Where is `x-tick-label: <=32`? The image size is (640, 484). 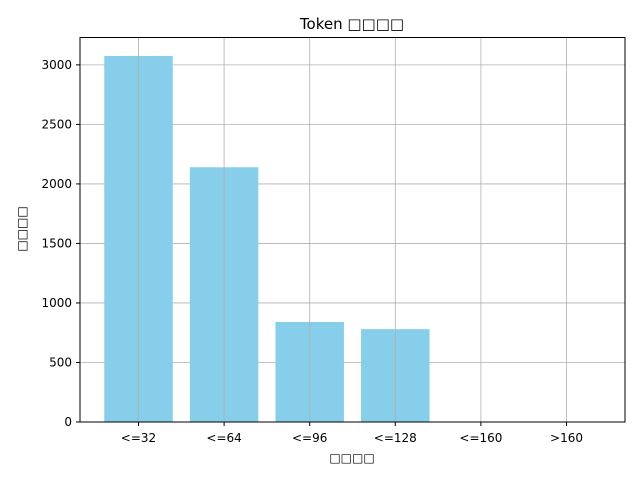 x-tick-label: <=32 is located at coordinates (138, 438).